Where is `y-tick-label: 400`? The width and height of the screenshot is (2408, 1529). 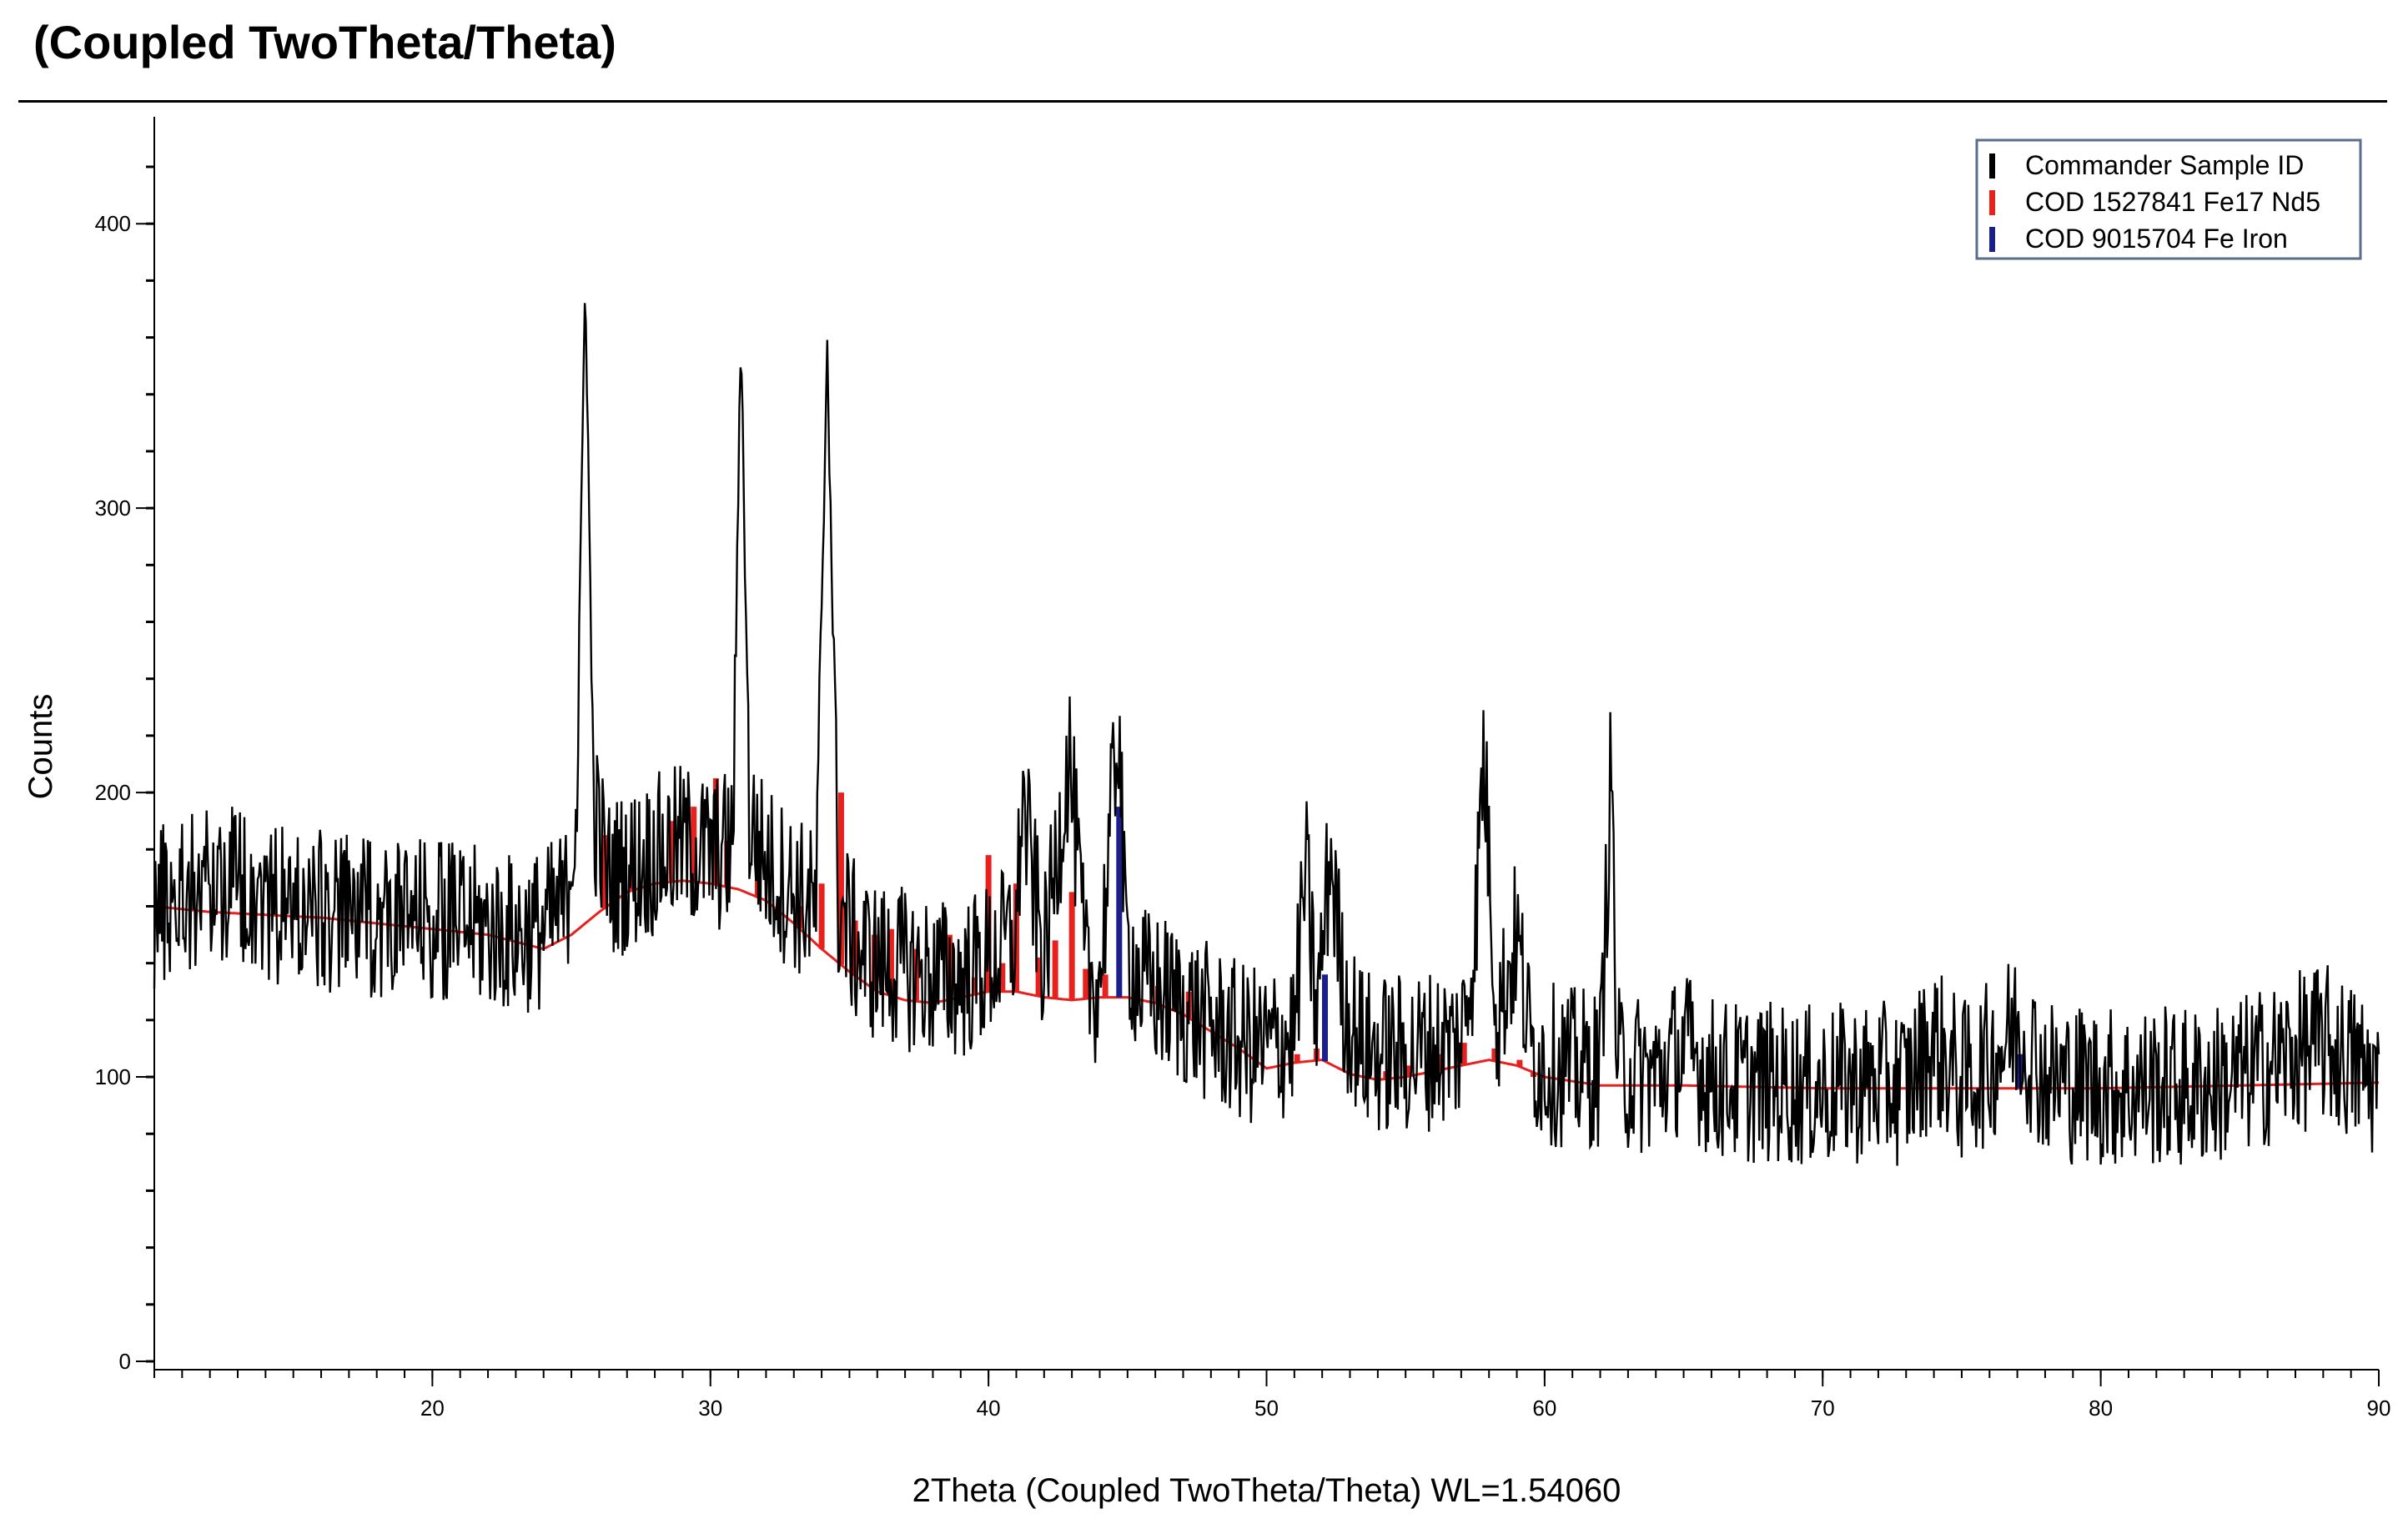
y-tick-label: 400 is located at coordinates (113, 223).